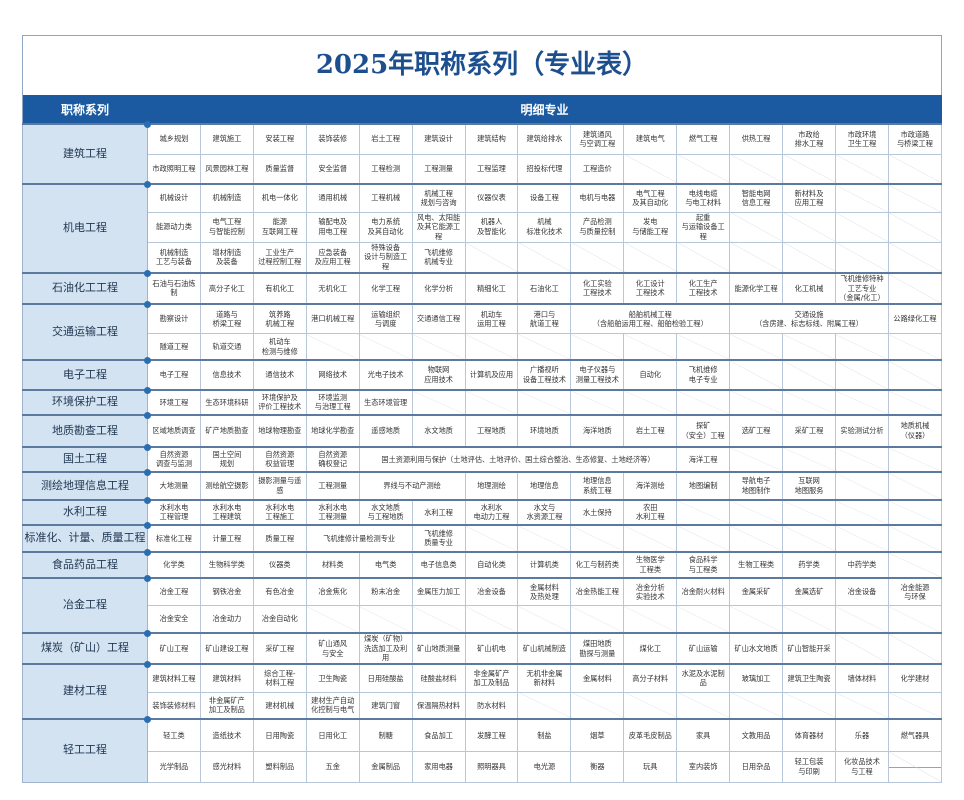 Image resolution: width=964 pixels, height=800 pixels. What do you see at coordinates (597, 374) in the screenshot?
I see `specialty-cell: 电子仪器与 测量工程技术` at bounding box center [597, 374].